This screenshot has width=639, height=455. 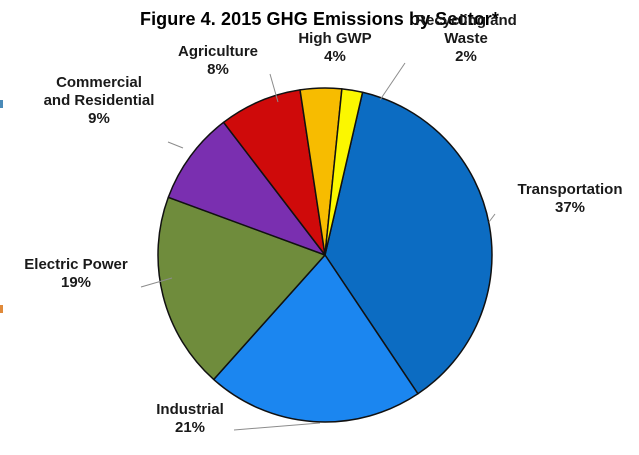 I want to click on slice-percent-label: 9%, so click(x=99, y=118).